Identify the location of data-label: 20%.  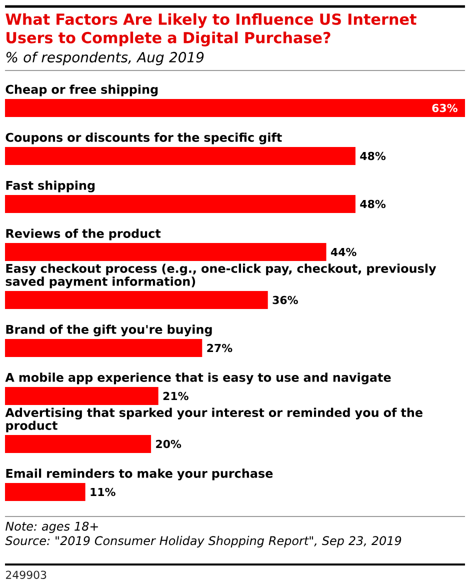
(169, 444).